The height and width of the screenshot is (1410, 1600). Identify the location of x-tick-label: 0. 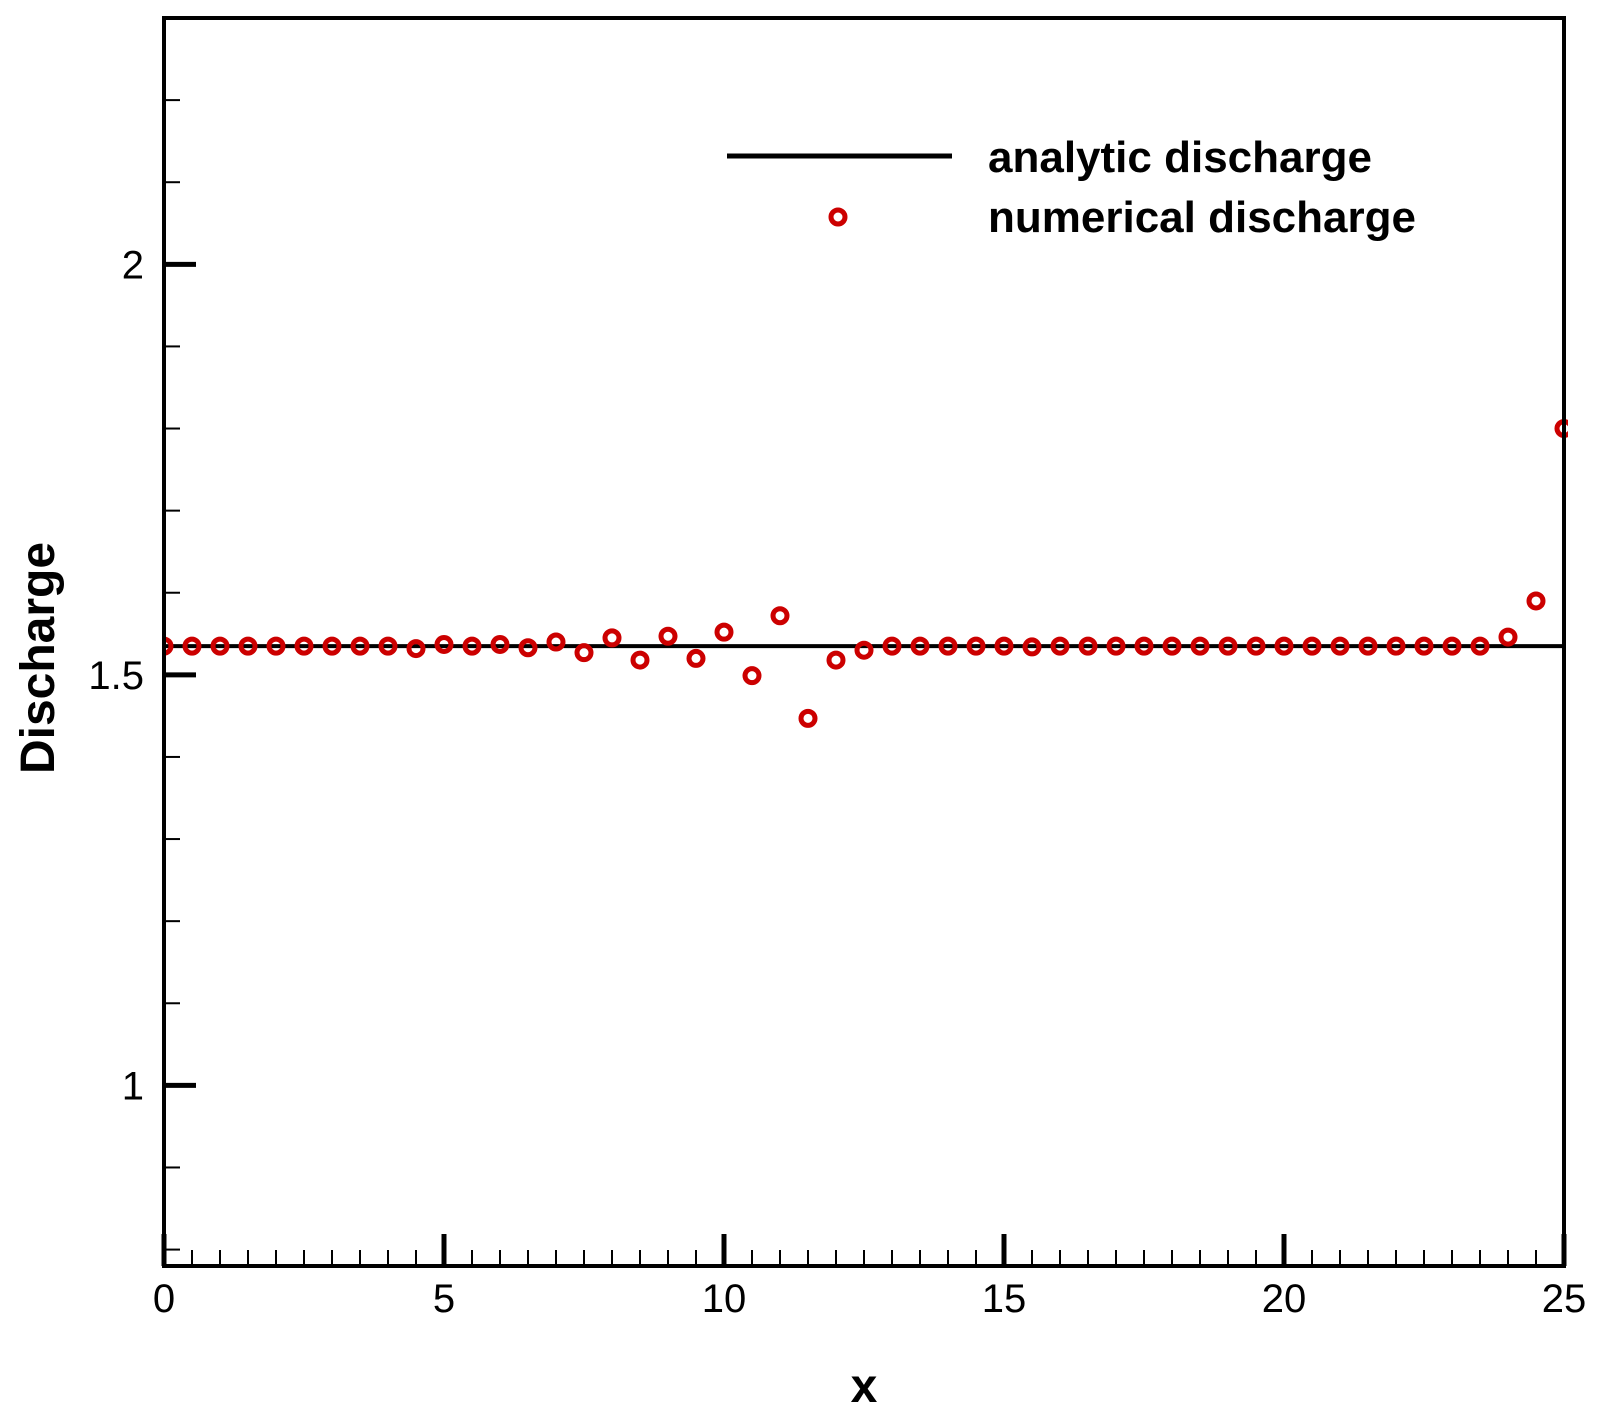
(164, 1299).